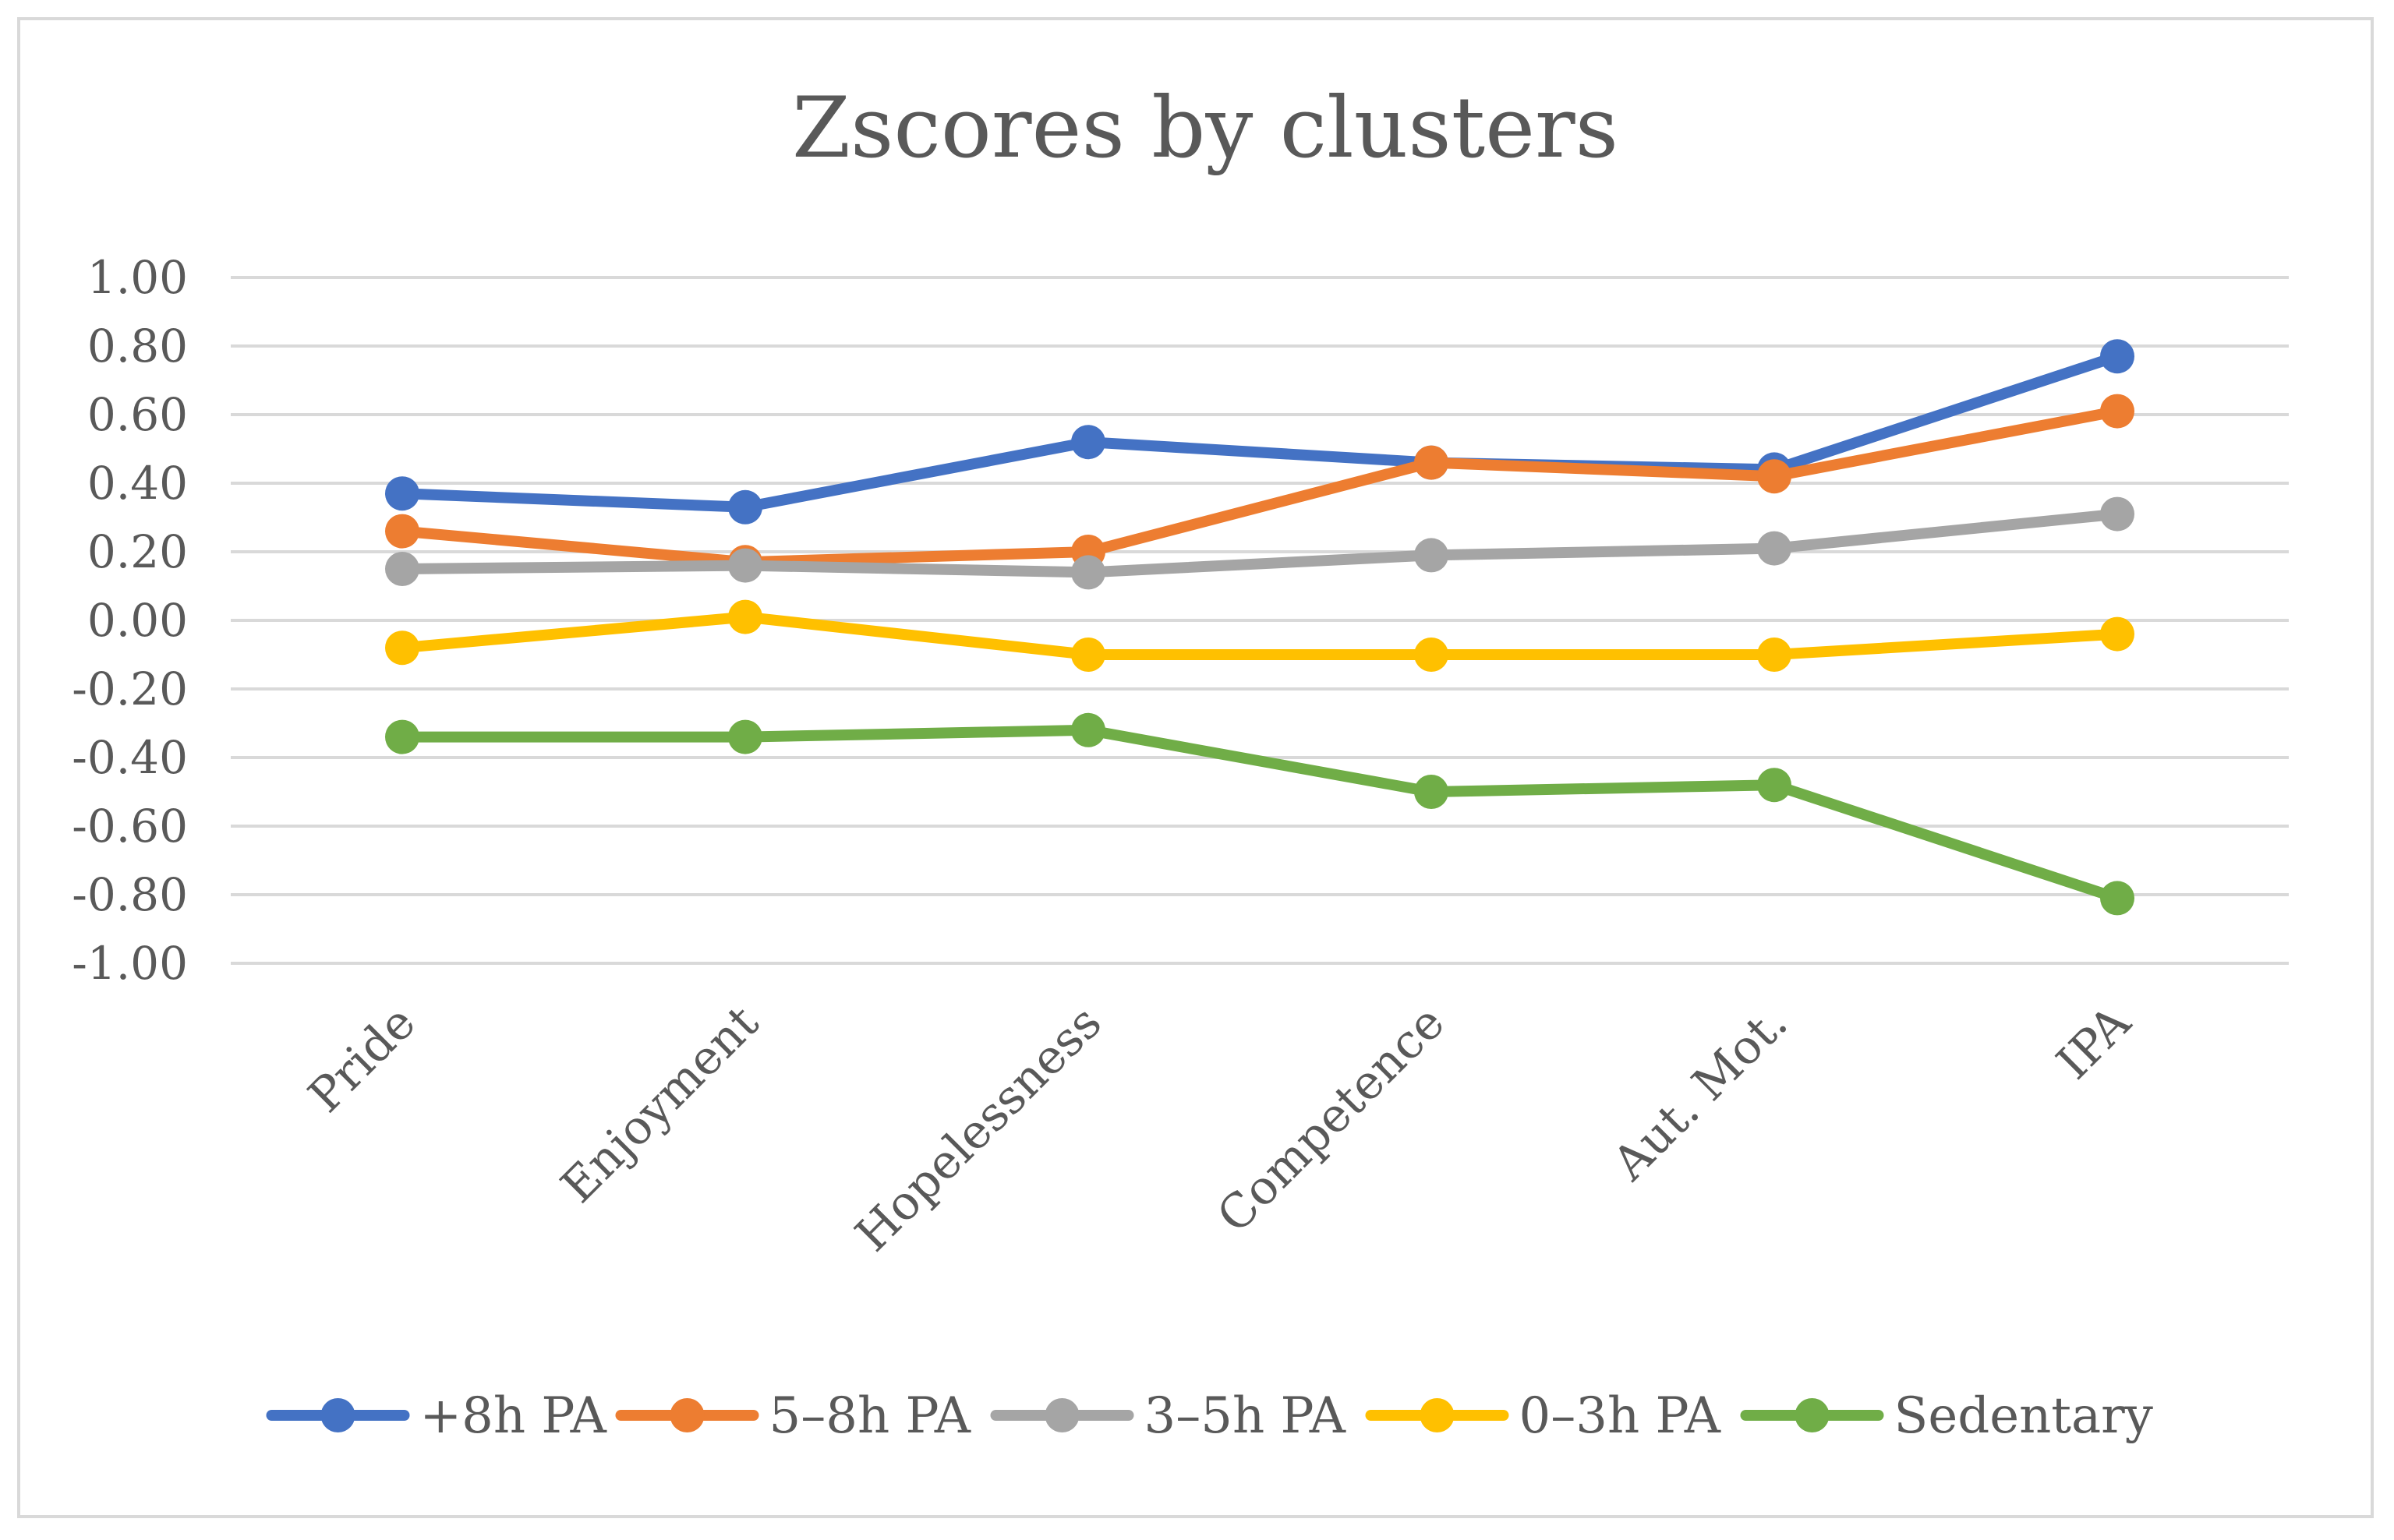  What do you see at coordinates (659, 1104) in the screenshot?
I see `x-category-label: Enjoyment` at bounding box center [659, 1104].